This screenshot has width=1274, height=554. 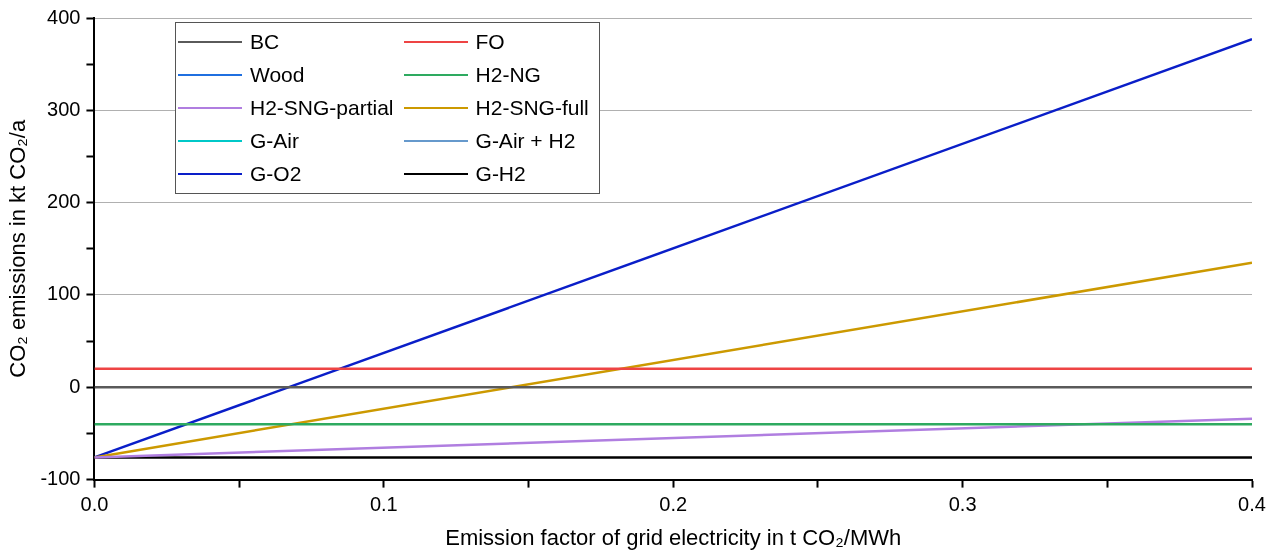 I want to click on legend-label: H2-SNG-partial, so click(x=322, y=108).